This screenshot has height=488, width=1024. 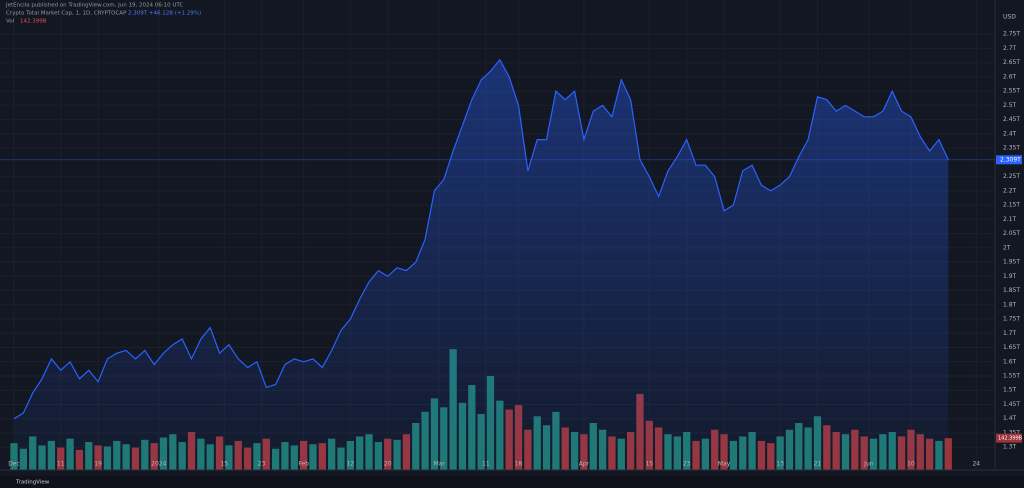 What do you see at coordinates (303, 464) in the screenshot?
I see `x-tick-label: Feb` at bounding box center [303, 464].